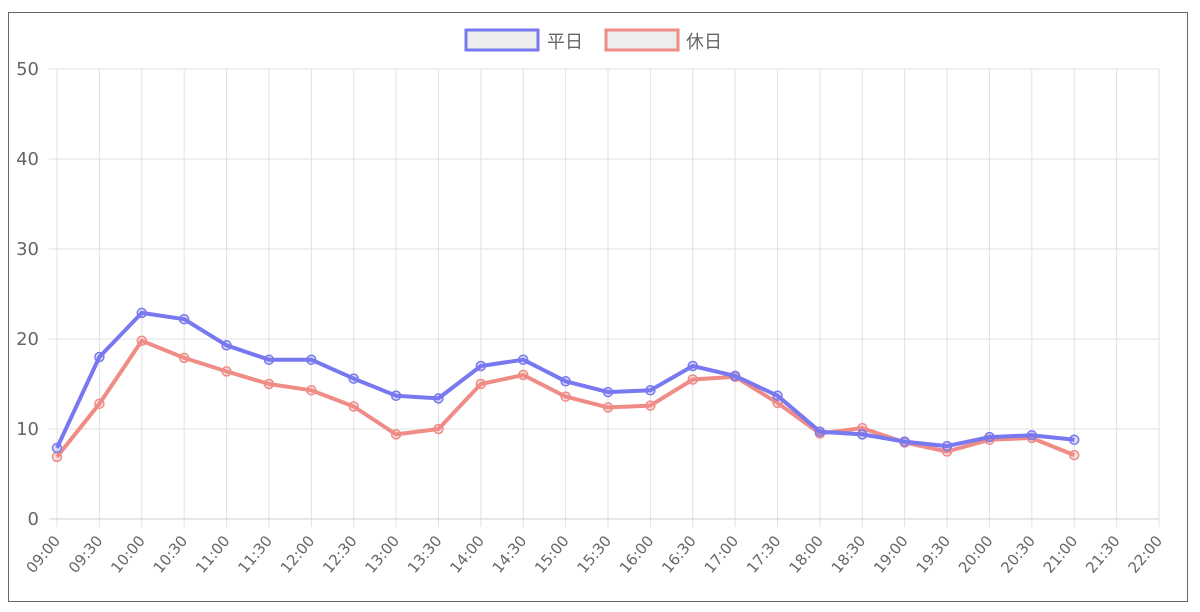 The height and width of the screenshot is (612, 1200). What do you see at coordinates (976, 554) in the screenshot?
I see `x-tick-label: 20:00` at bounding box center [976, 554].